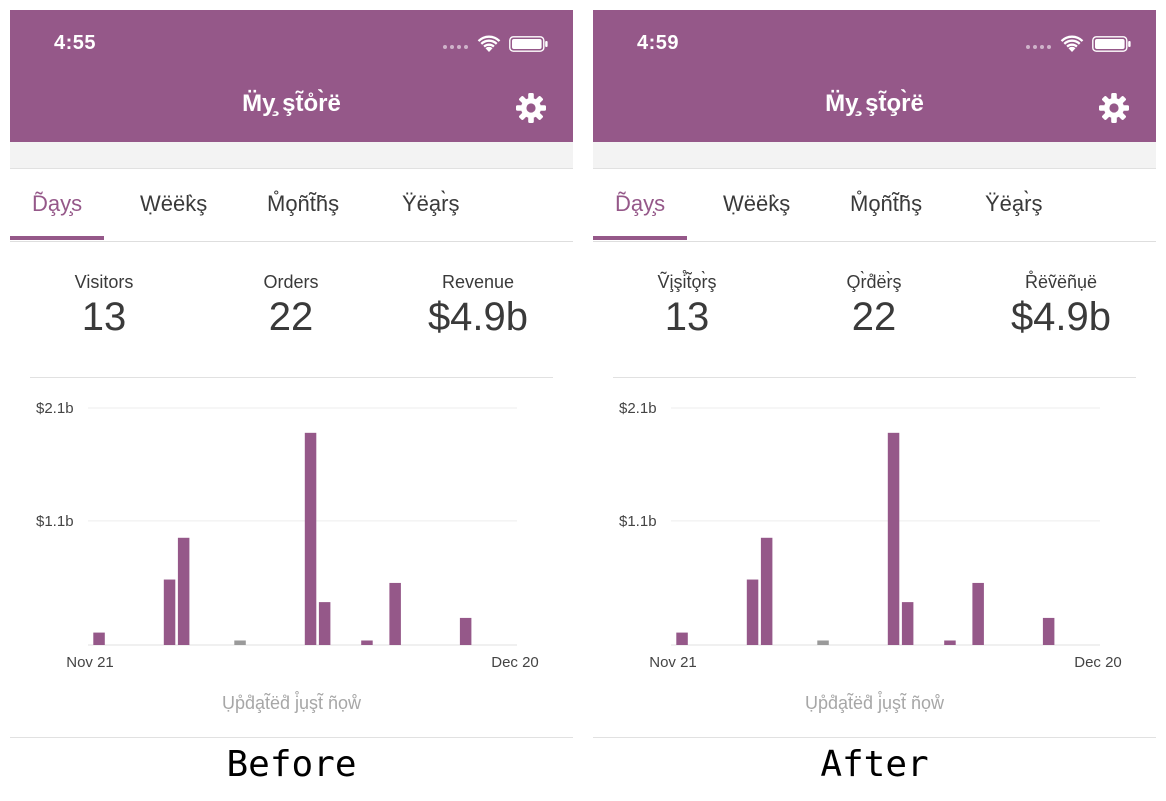 This screenshot has width=1166, height=801. I want to click on stat-label: Ṽi̧şi̊t̃o̧r̀ş, so click(687, 282).